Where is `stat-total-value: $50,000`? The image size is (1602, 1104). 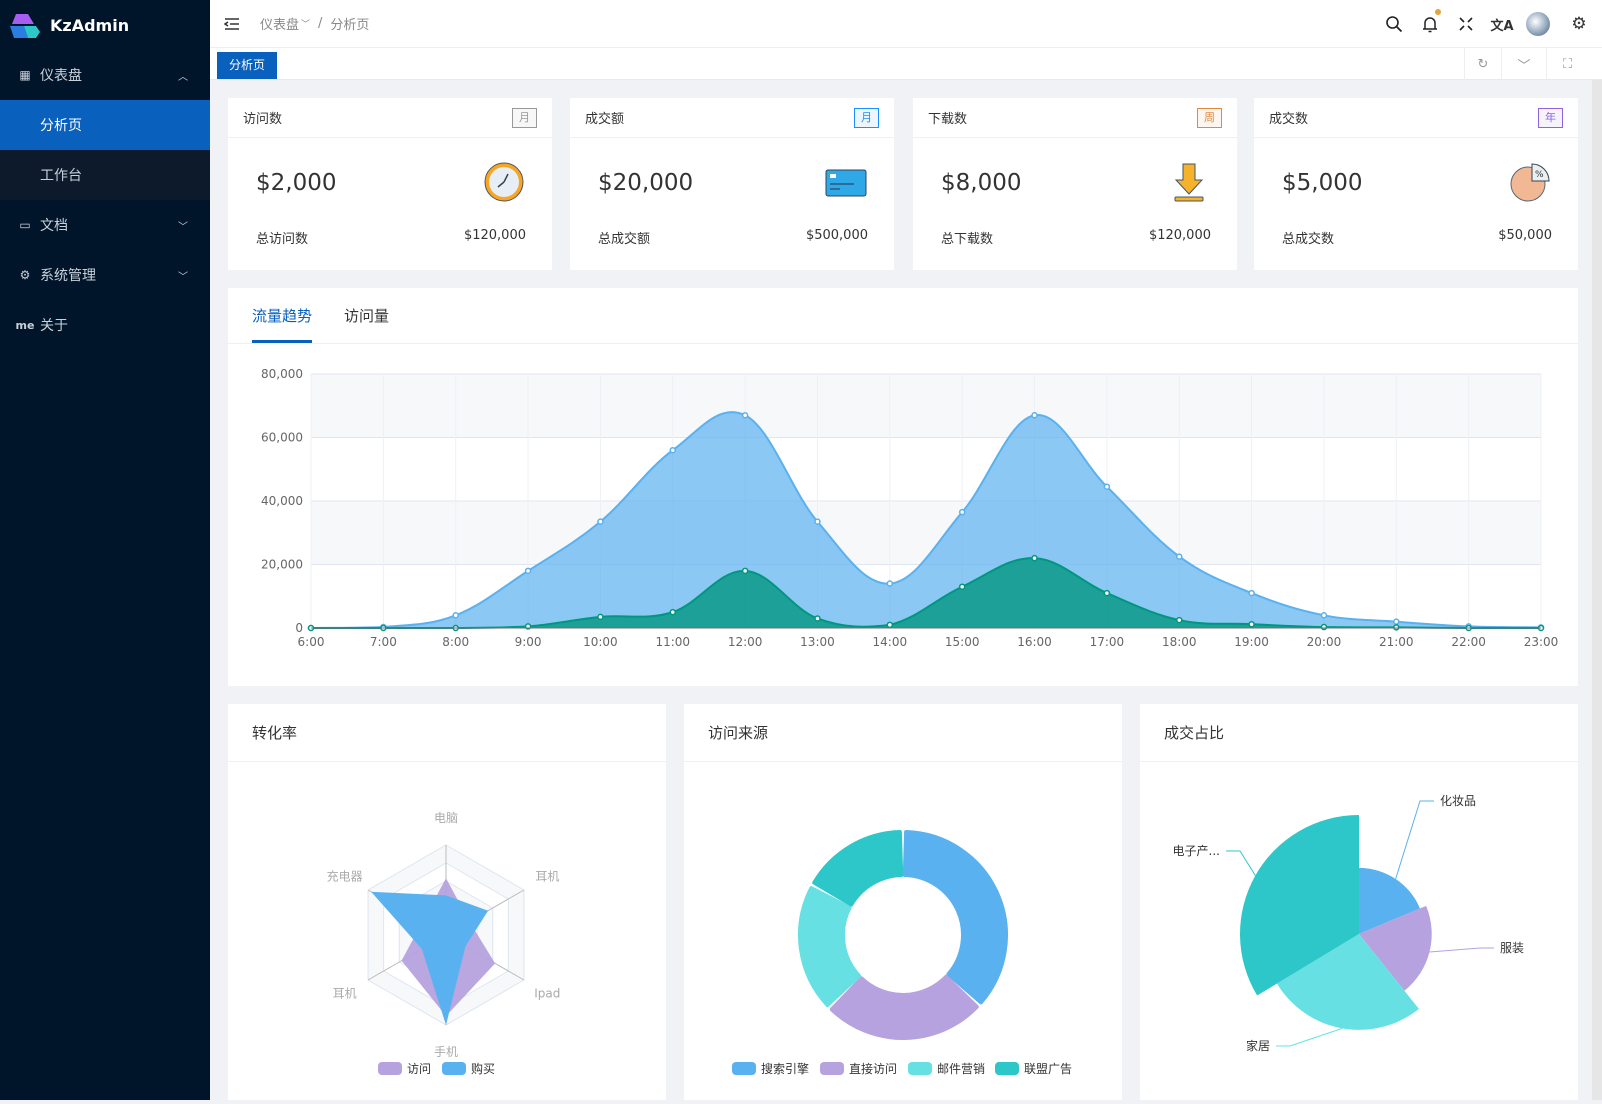
stat-total-value: $50,000 is located at coordinates (1525, 235).